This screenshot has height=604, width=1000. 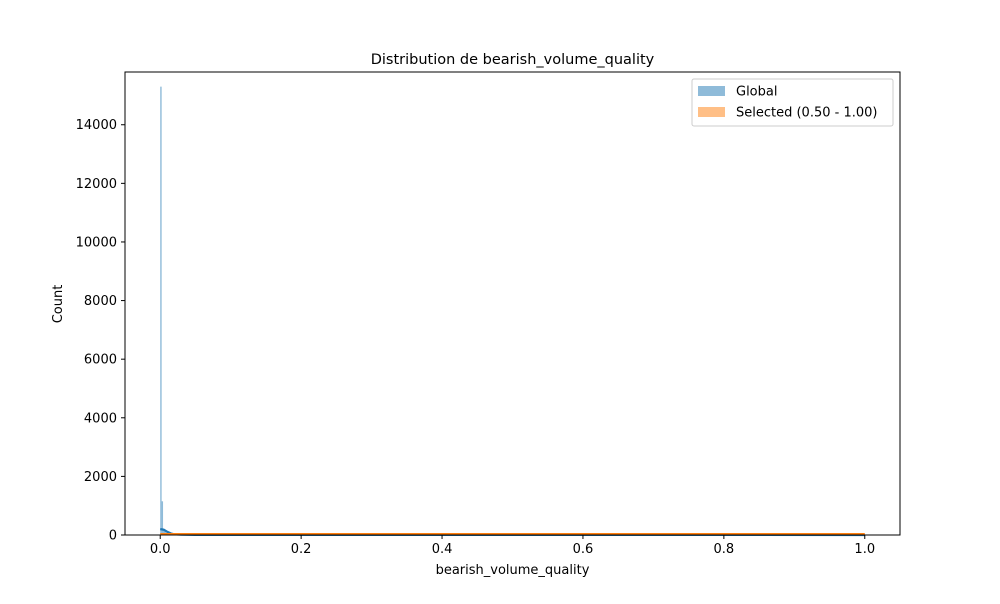 I want to click on legend-swatch-selected, so click(x=711, y=112).